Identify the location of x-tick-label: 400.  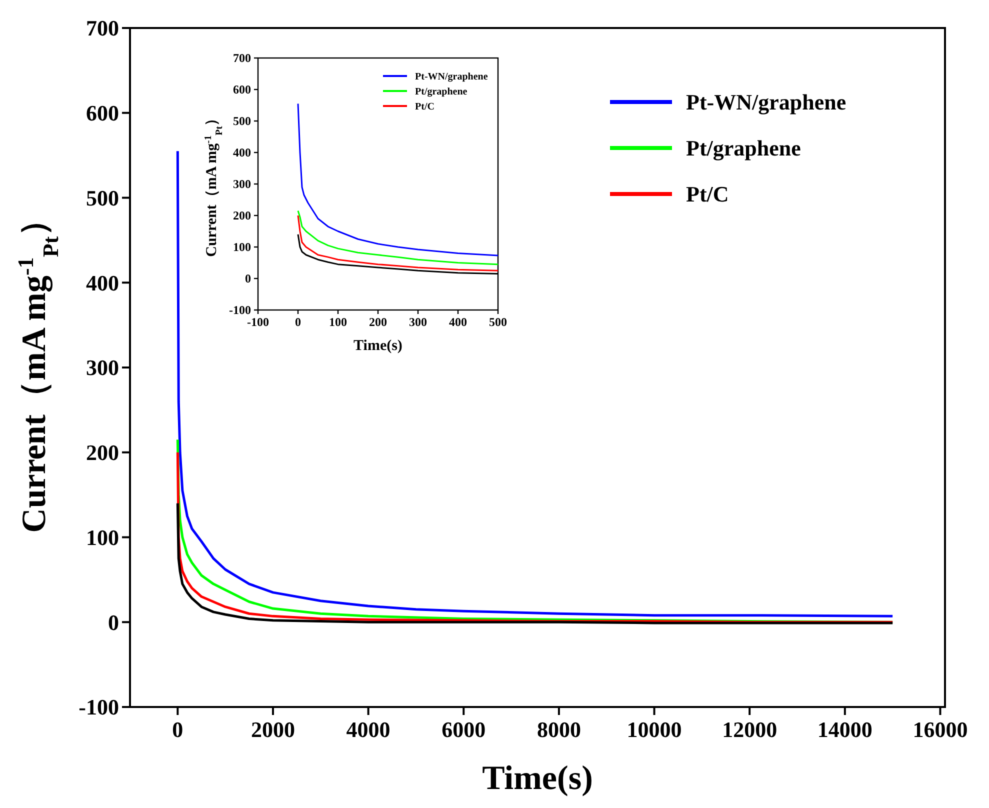
(458, 322).